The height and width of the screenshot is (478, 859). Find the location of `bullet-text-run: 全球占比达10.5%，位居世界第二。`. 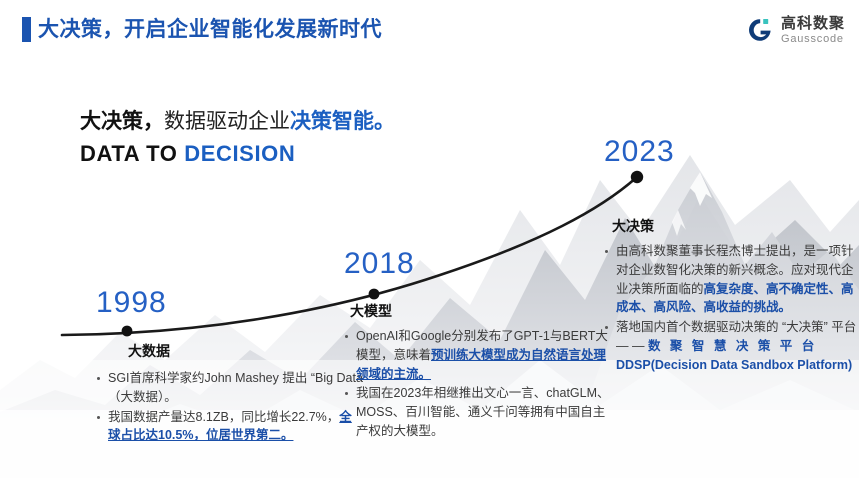

bullet-text-run: 全球占比达10.5%，位居世界第二。 is located at coordinates (230, 426).